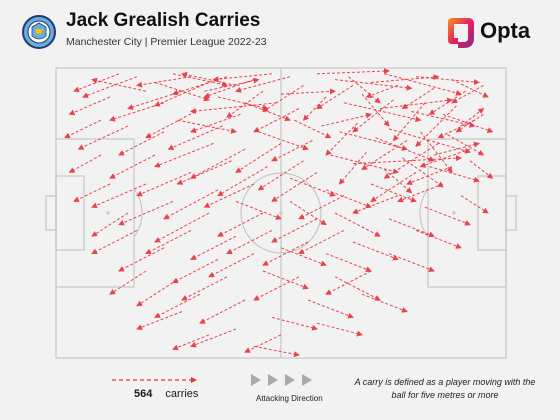  What do you see at coordinates (108, 213) in the screenshot?
I see `left-penalty-spot` at bounding box center [108, 213].